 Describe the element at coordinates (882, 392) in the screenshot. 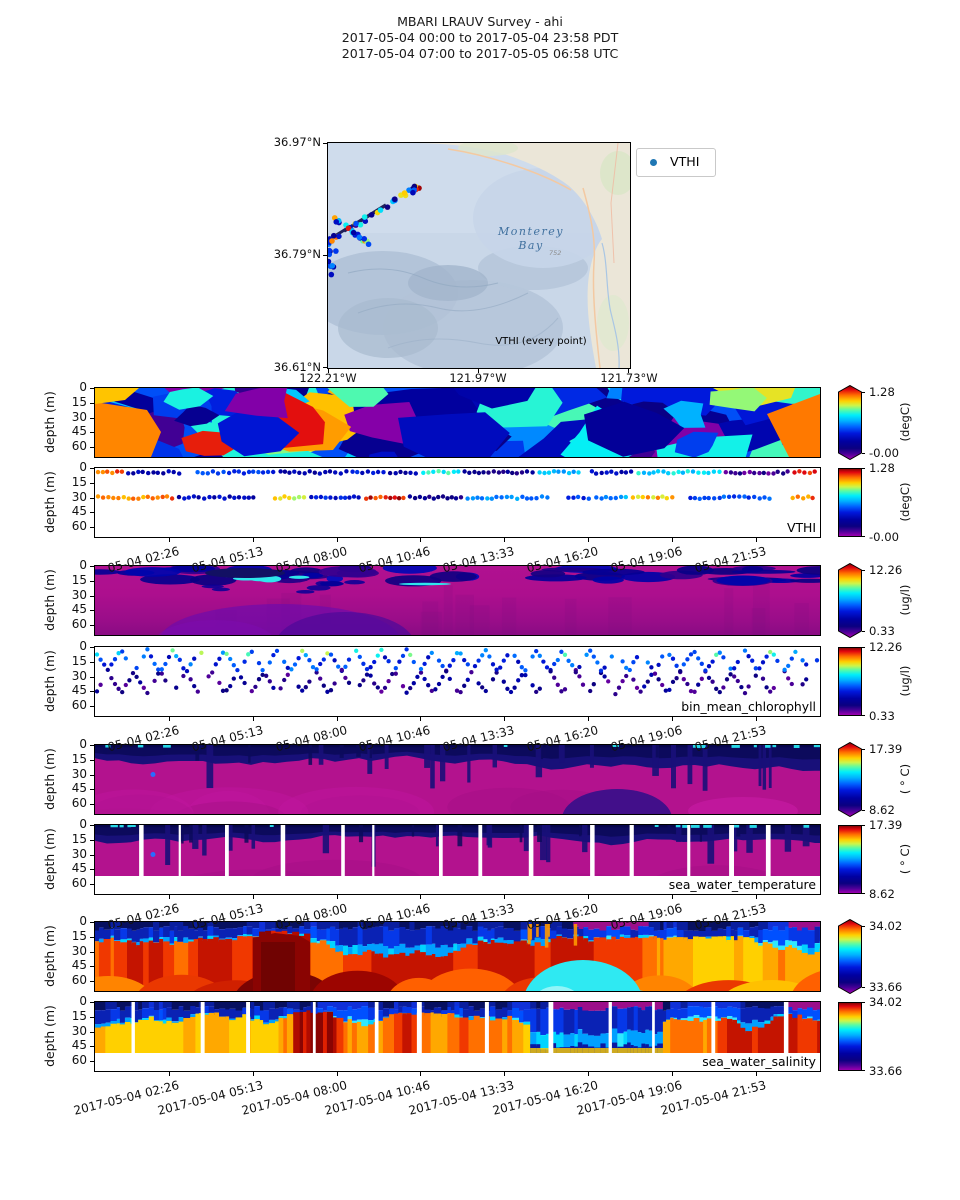

I see `colorbar-max: 1.28` at that location.